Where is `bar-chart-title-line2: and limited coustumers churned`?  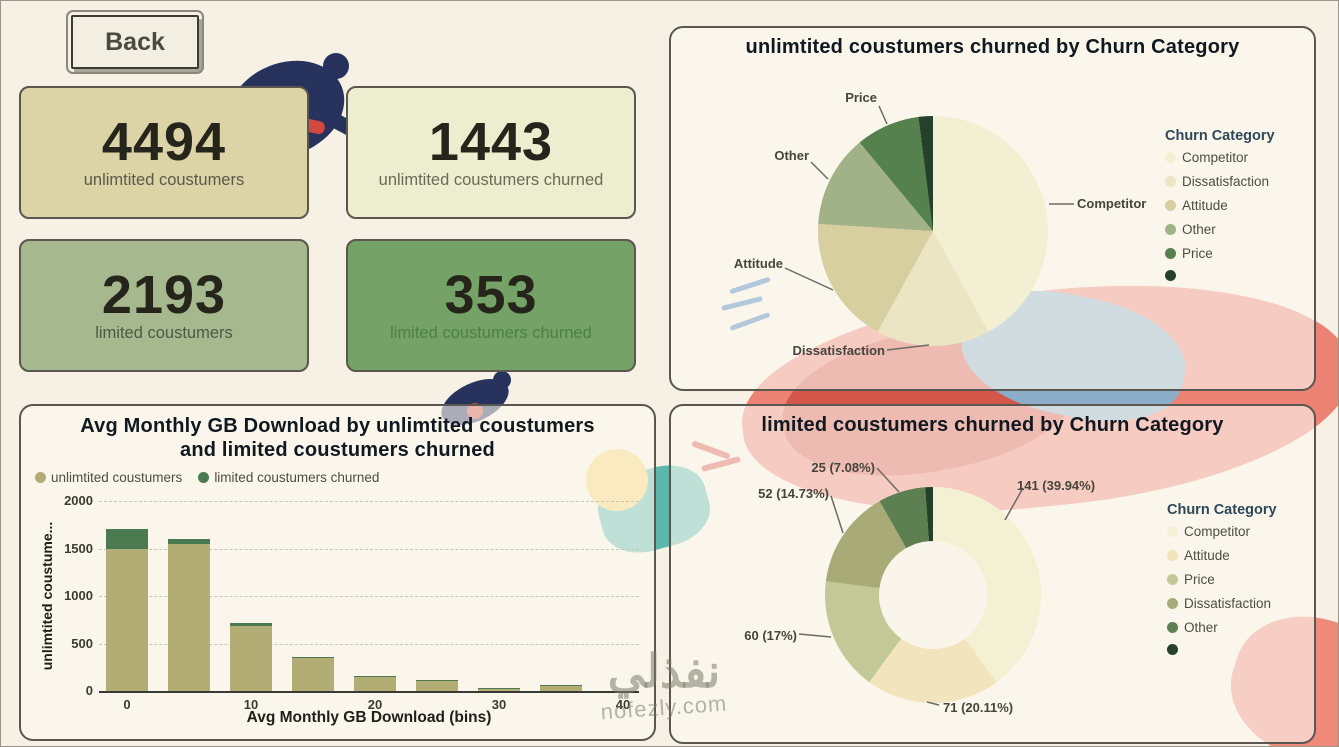
bar-chart-title-line2: and limited coustumers churned is located at coordinates (337, 450).